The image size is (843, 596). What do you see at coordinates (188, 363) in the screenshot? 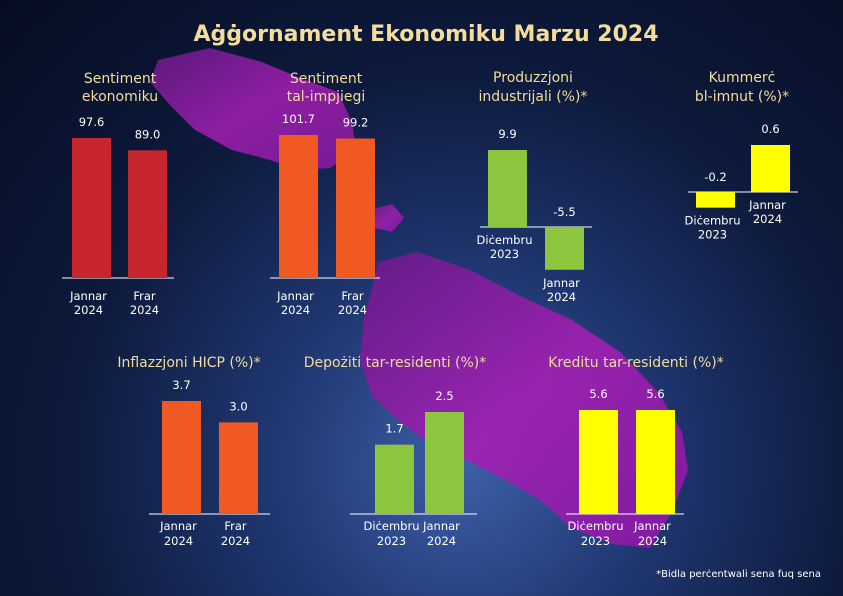
I see `chart-title: Inflazzjoni HICP (%)*` at bounding box center [188, 363].